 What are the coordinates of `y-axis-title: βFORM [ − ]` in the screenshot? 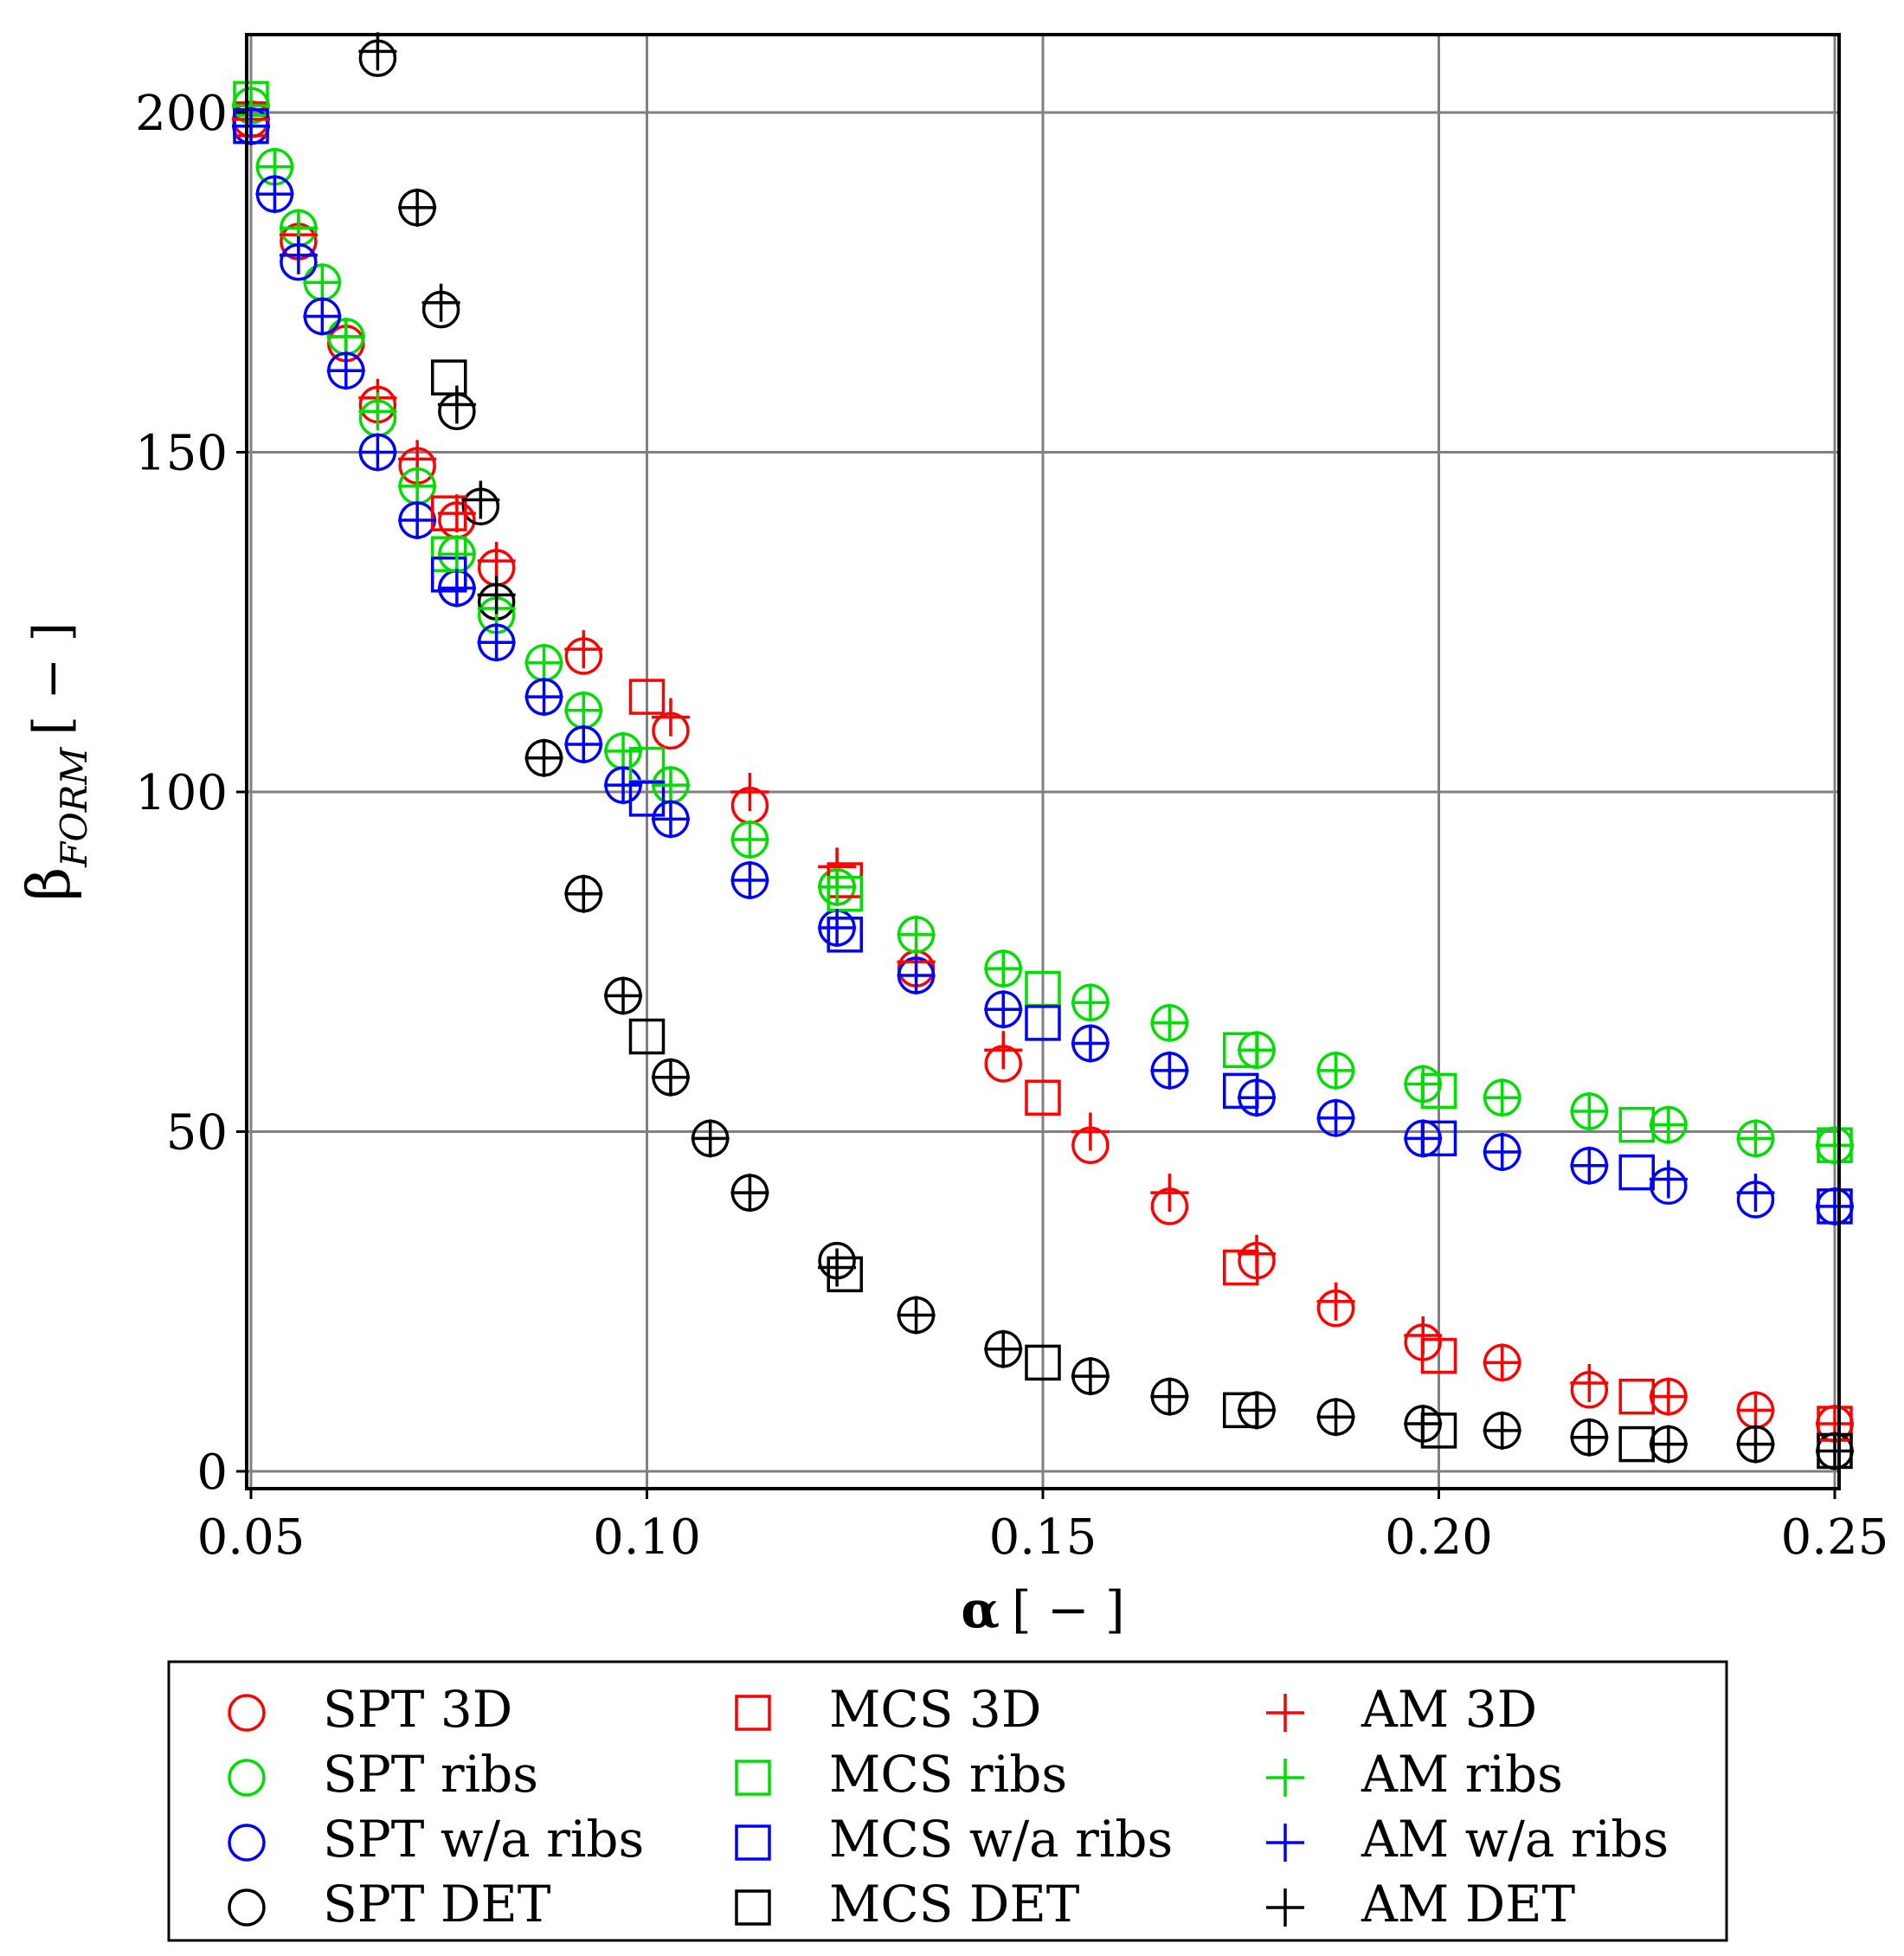 It's located at (55, 761).